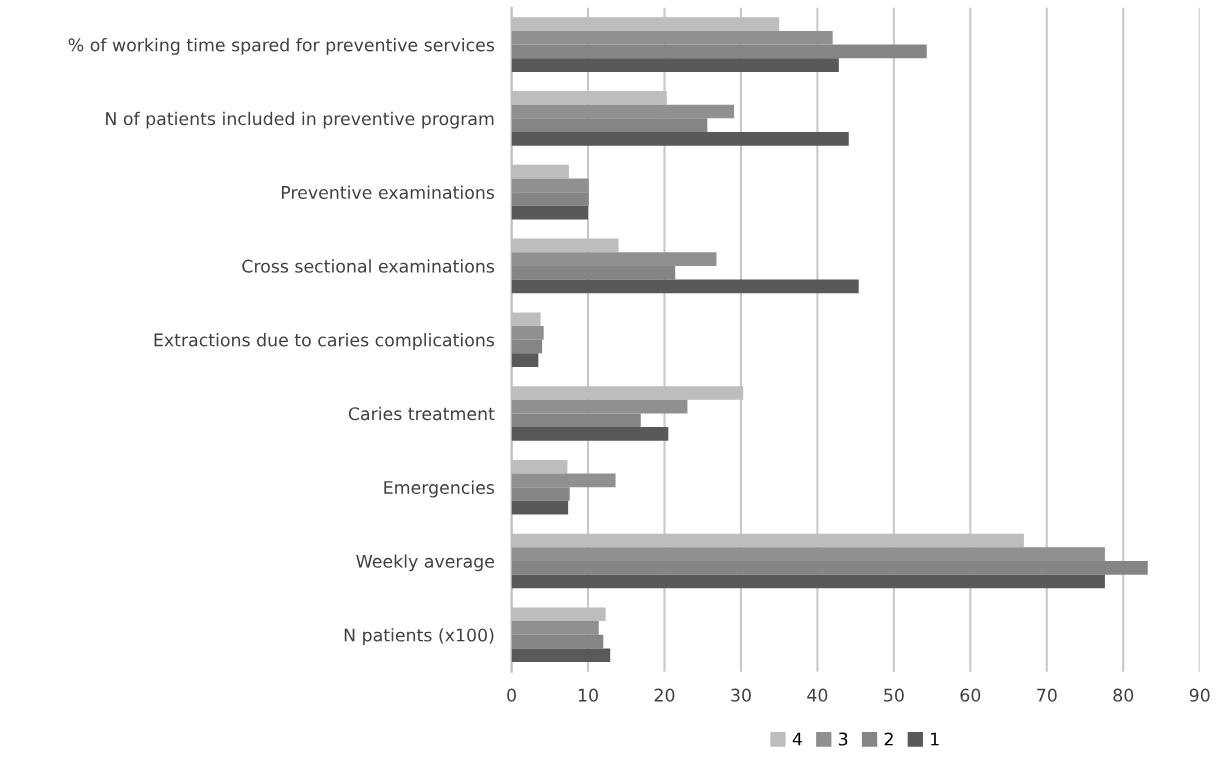 The height and width of the screenshot is (772, 1218). Describe the element at coordinates (797, 739) in the screenshot. I see `legend-label: 4` at that location.